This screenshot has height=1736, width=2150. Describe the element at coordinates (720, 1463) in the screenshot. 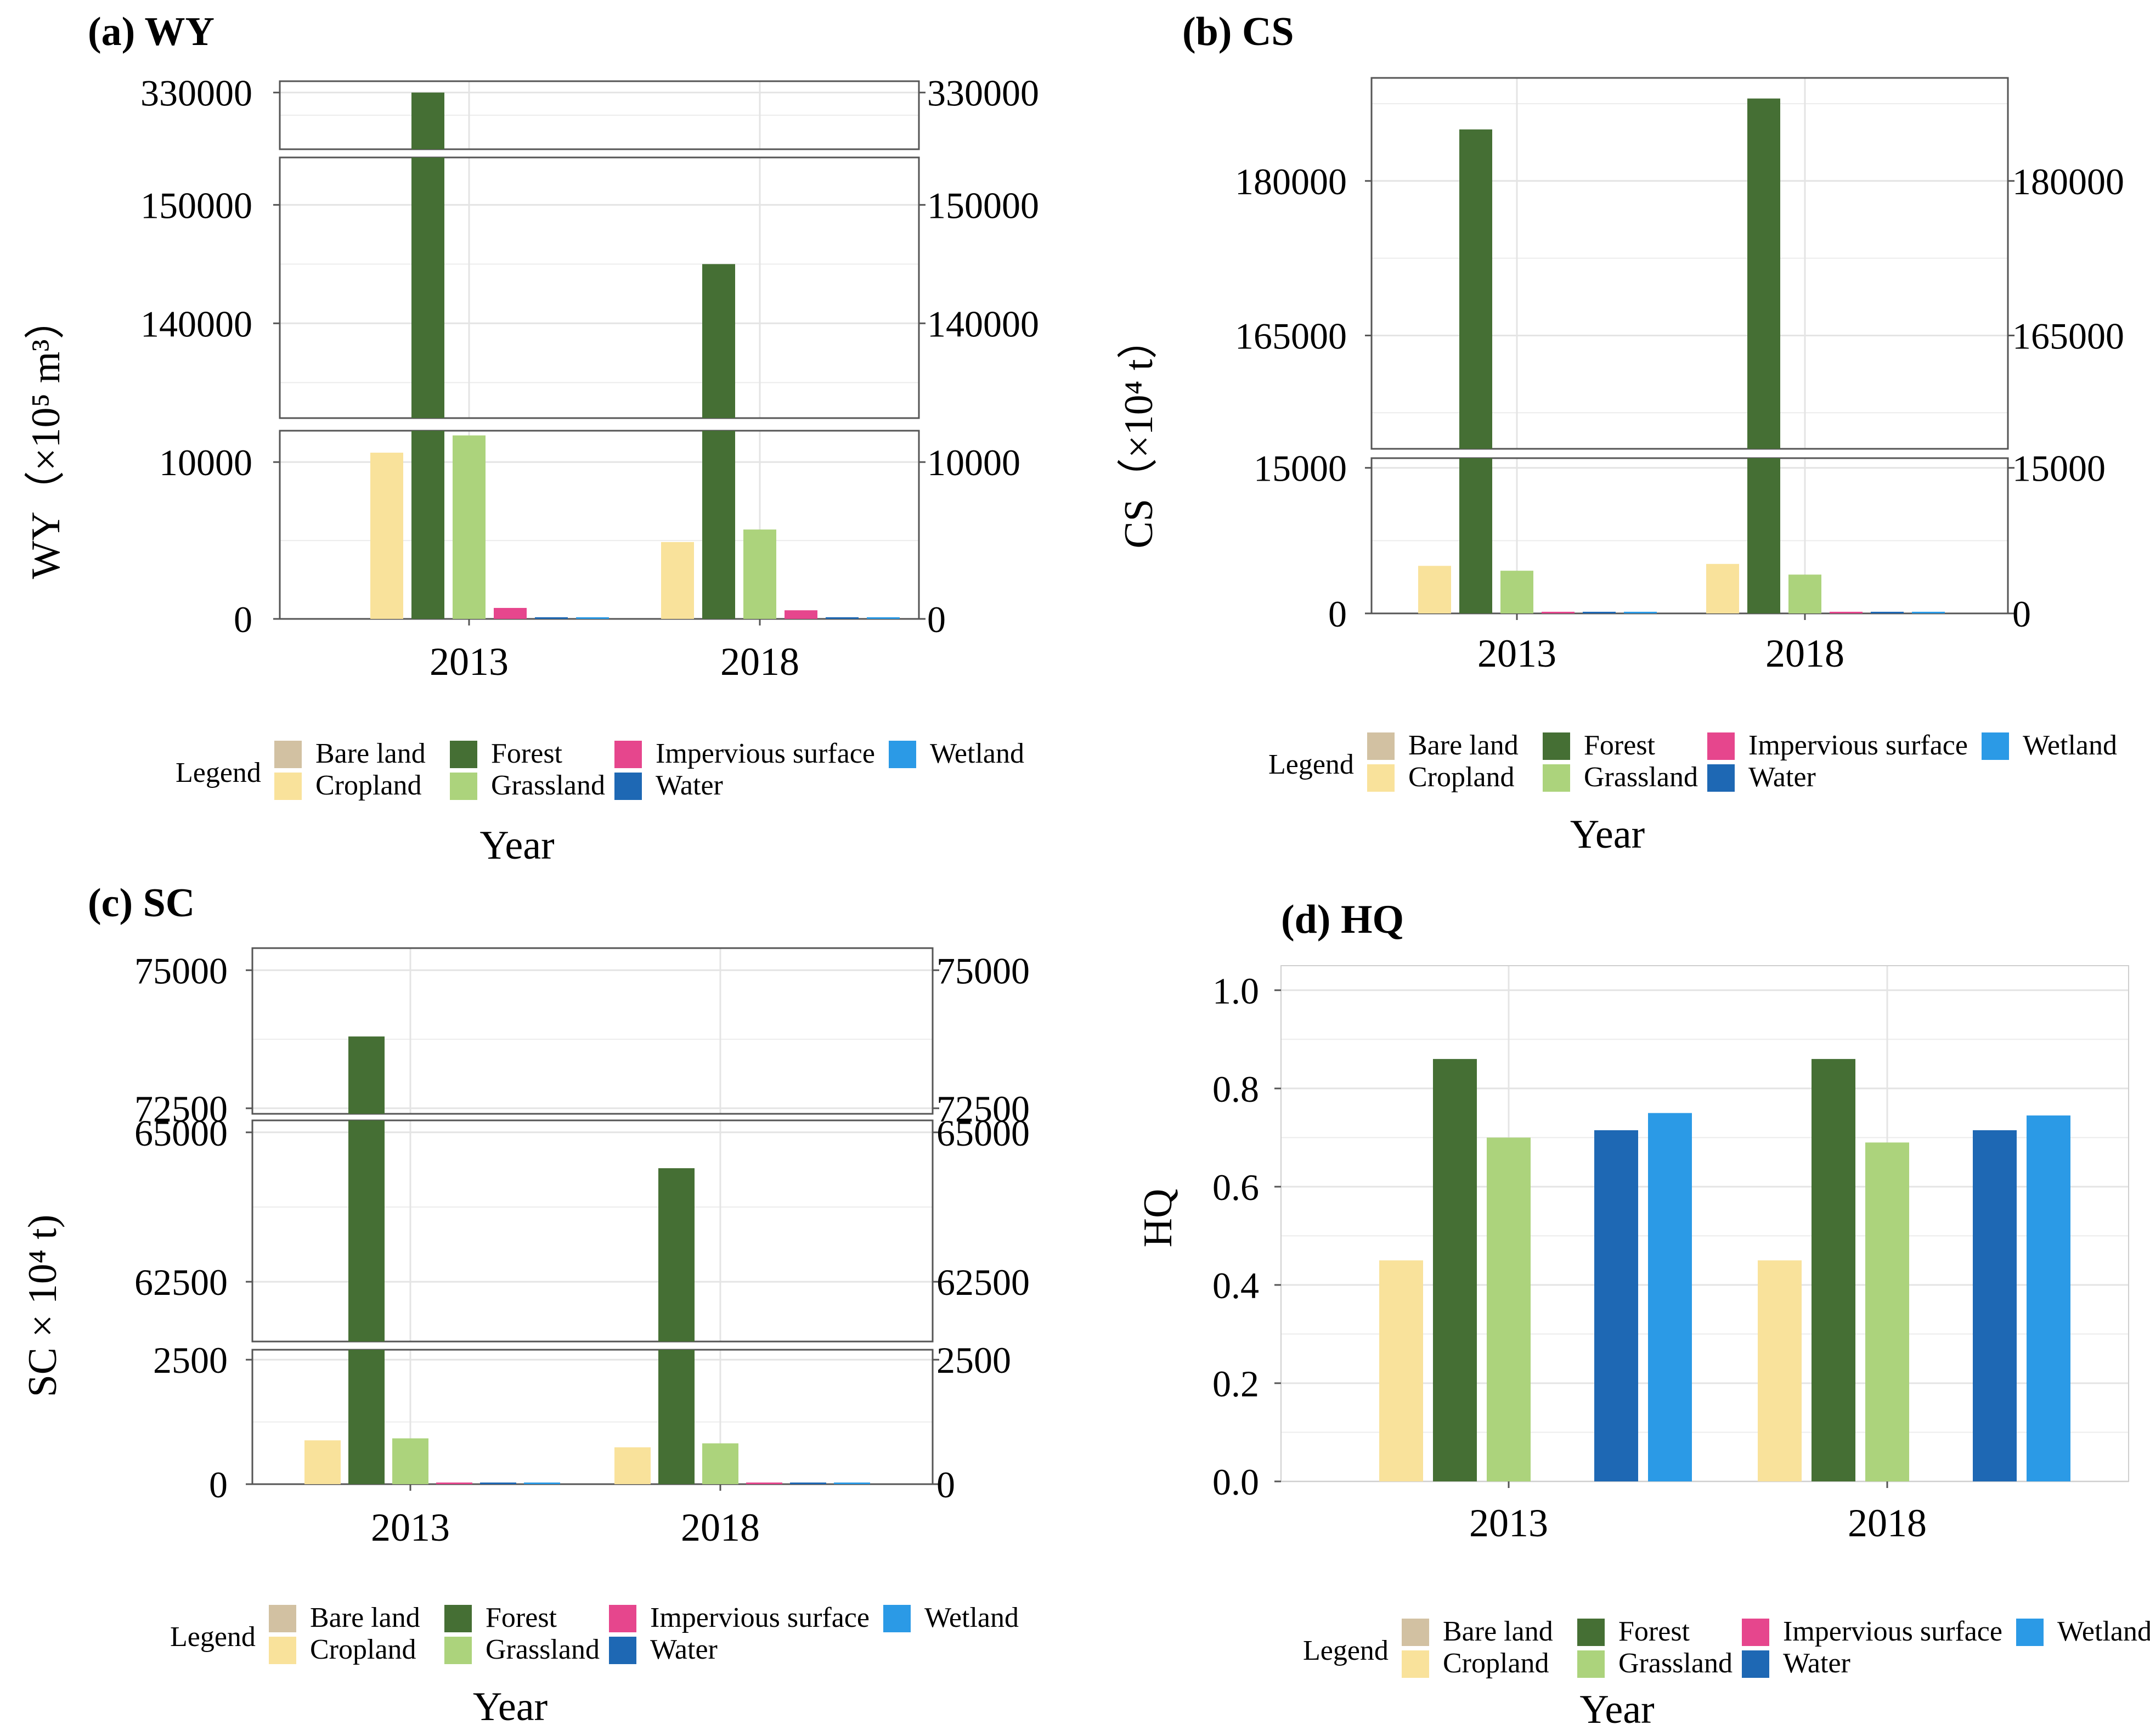

I see `bar-c-grassland-2018` at that location.